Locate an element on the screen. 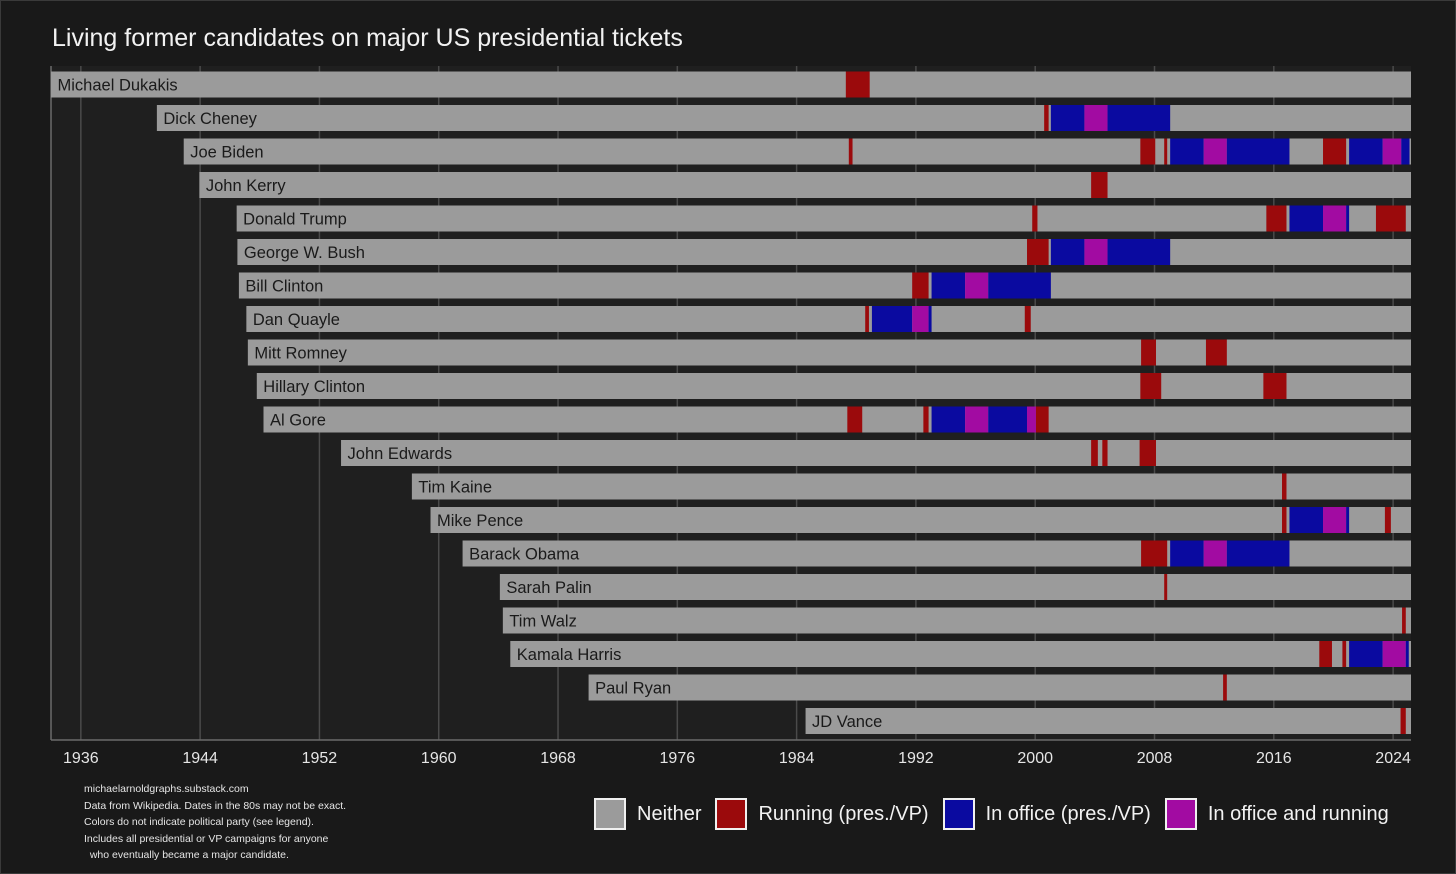  person-label: Mike Pence is located at coordinates (480, 521).